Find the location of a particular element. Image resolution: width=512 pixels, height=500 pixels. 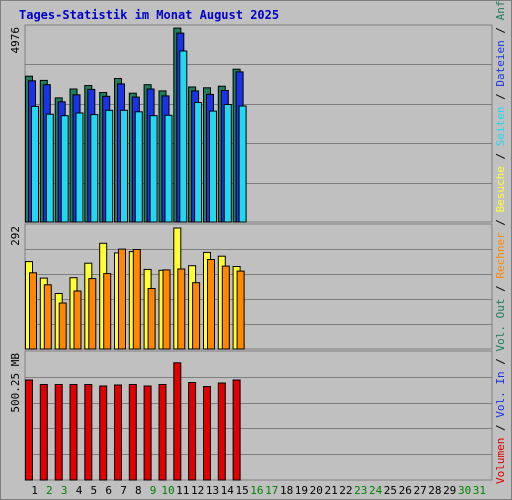

x-tick-label-day-22: 22 is located at coordinates (345, 490).